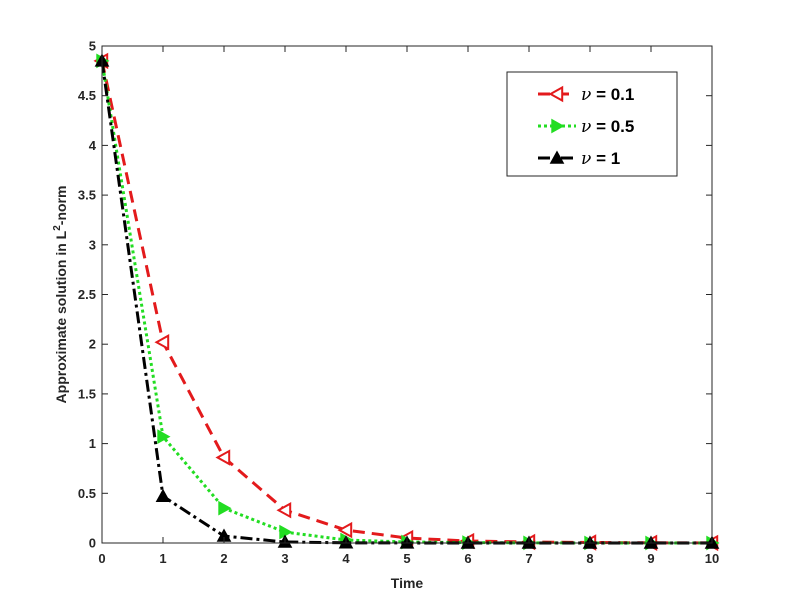 Image resolution: width=786 pixels, height=615 pixels. What do you see at coordinates (92, 543) in the screenshot?
I see `y-tick-label: 0` at bounding box center [92, 543].